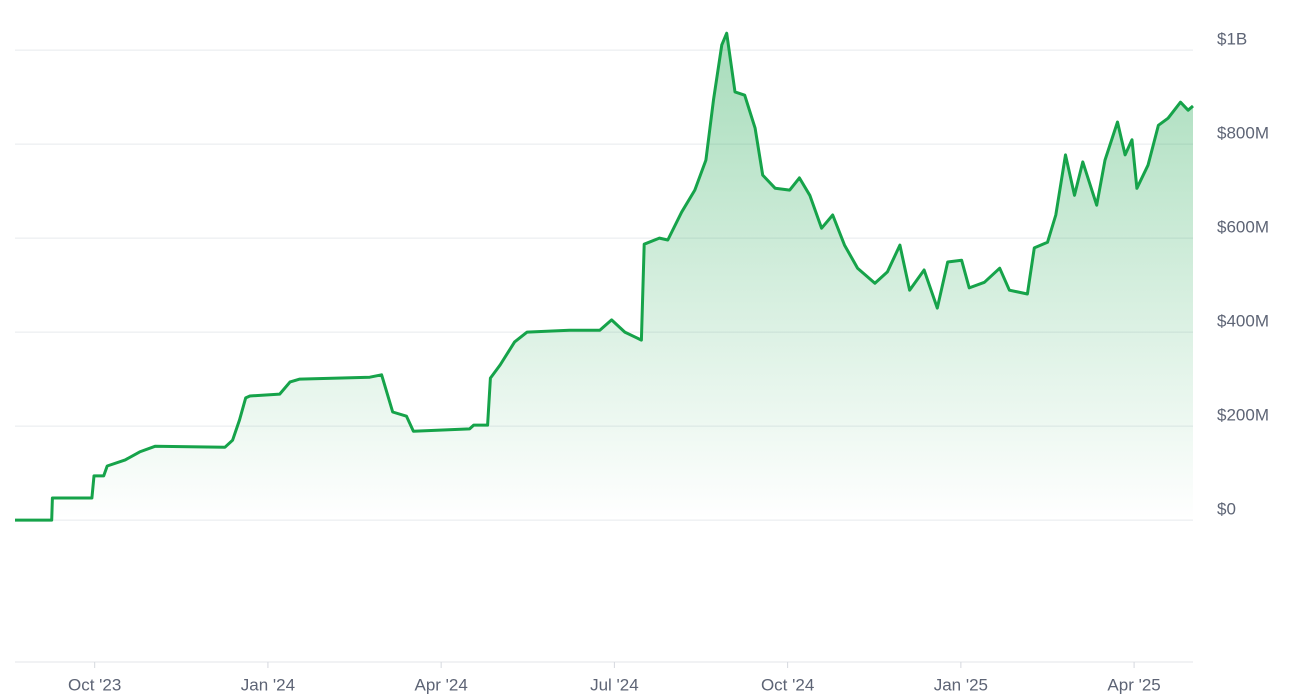  I want to click on x-tick-label: Apr '24, so click(440, 684).